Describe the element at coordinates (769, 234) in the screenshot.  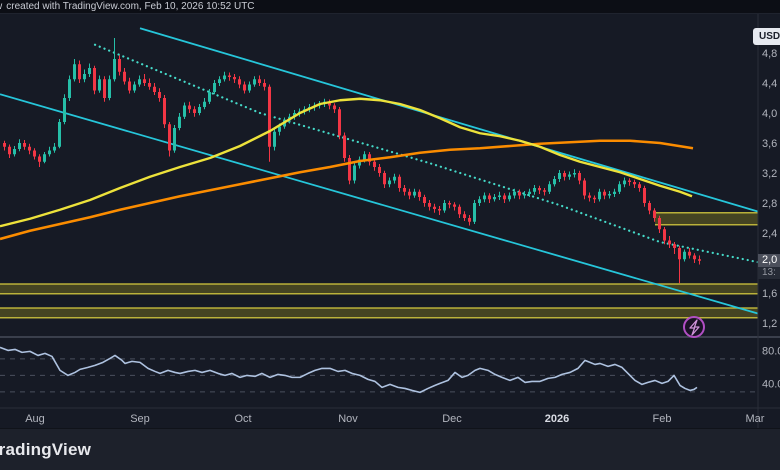
I see `price-axis-label: 2,4` at that location.